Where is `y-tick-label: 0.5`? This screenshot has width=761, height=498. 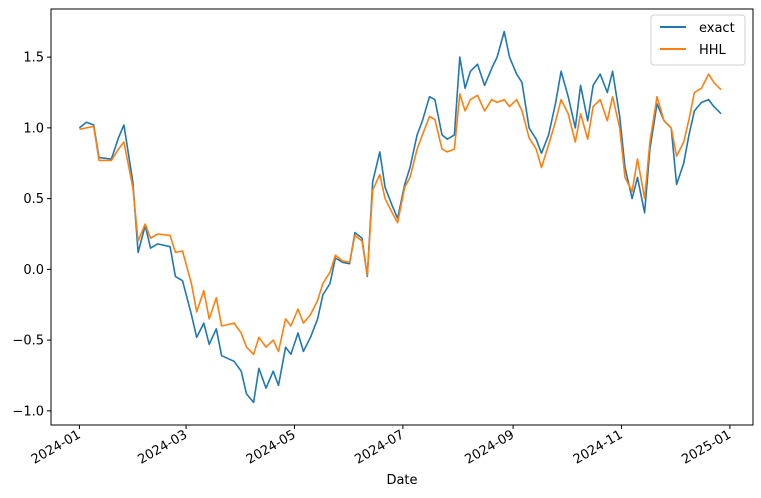 y-tick-label: 0.5 is located at coordinates (33, 199).